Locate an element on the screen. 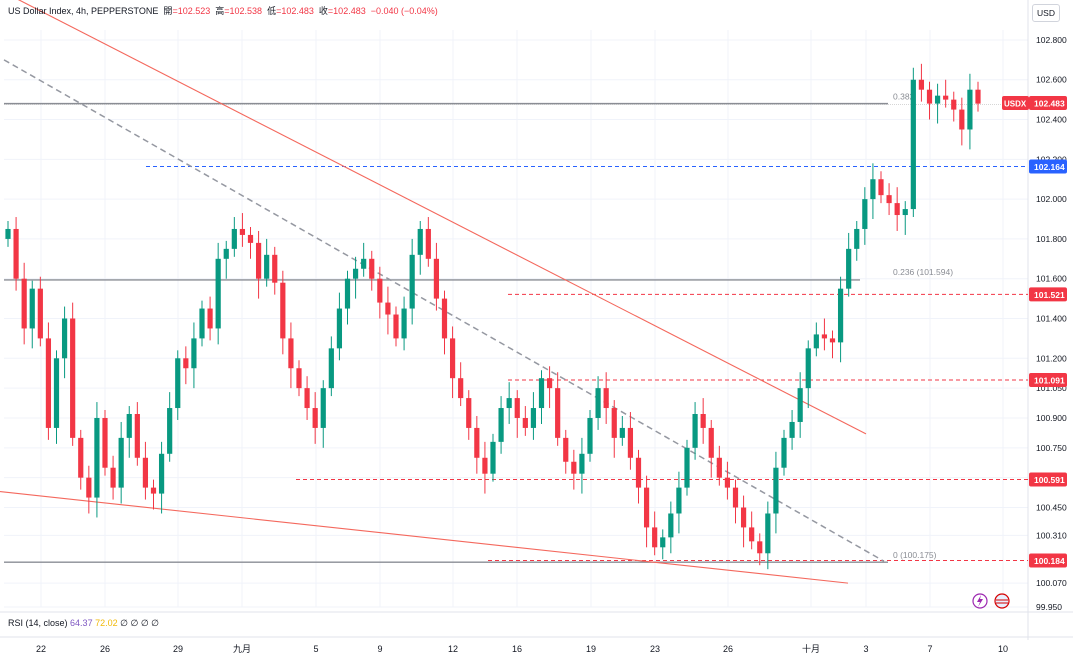  high-value: =102.538 is located at coordinates (243, 11).